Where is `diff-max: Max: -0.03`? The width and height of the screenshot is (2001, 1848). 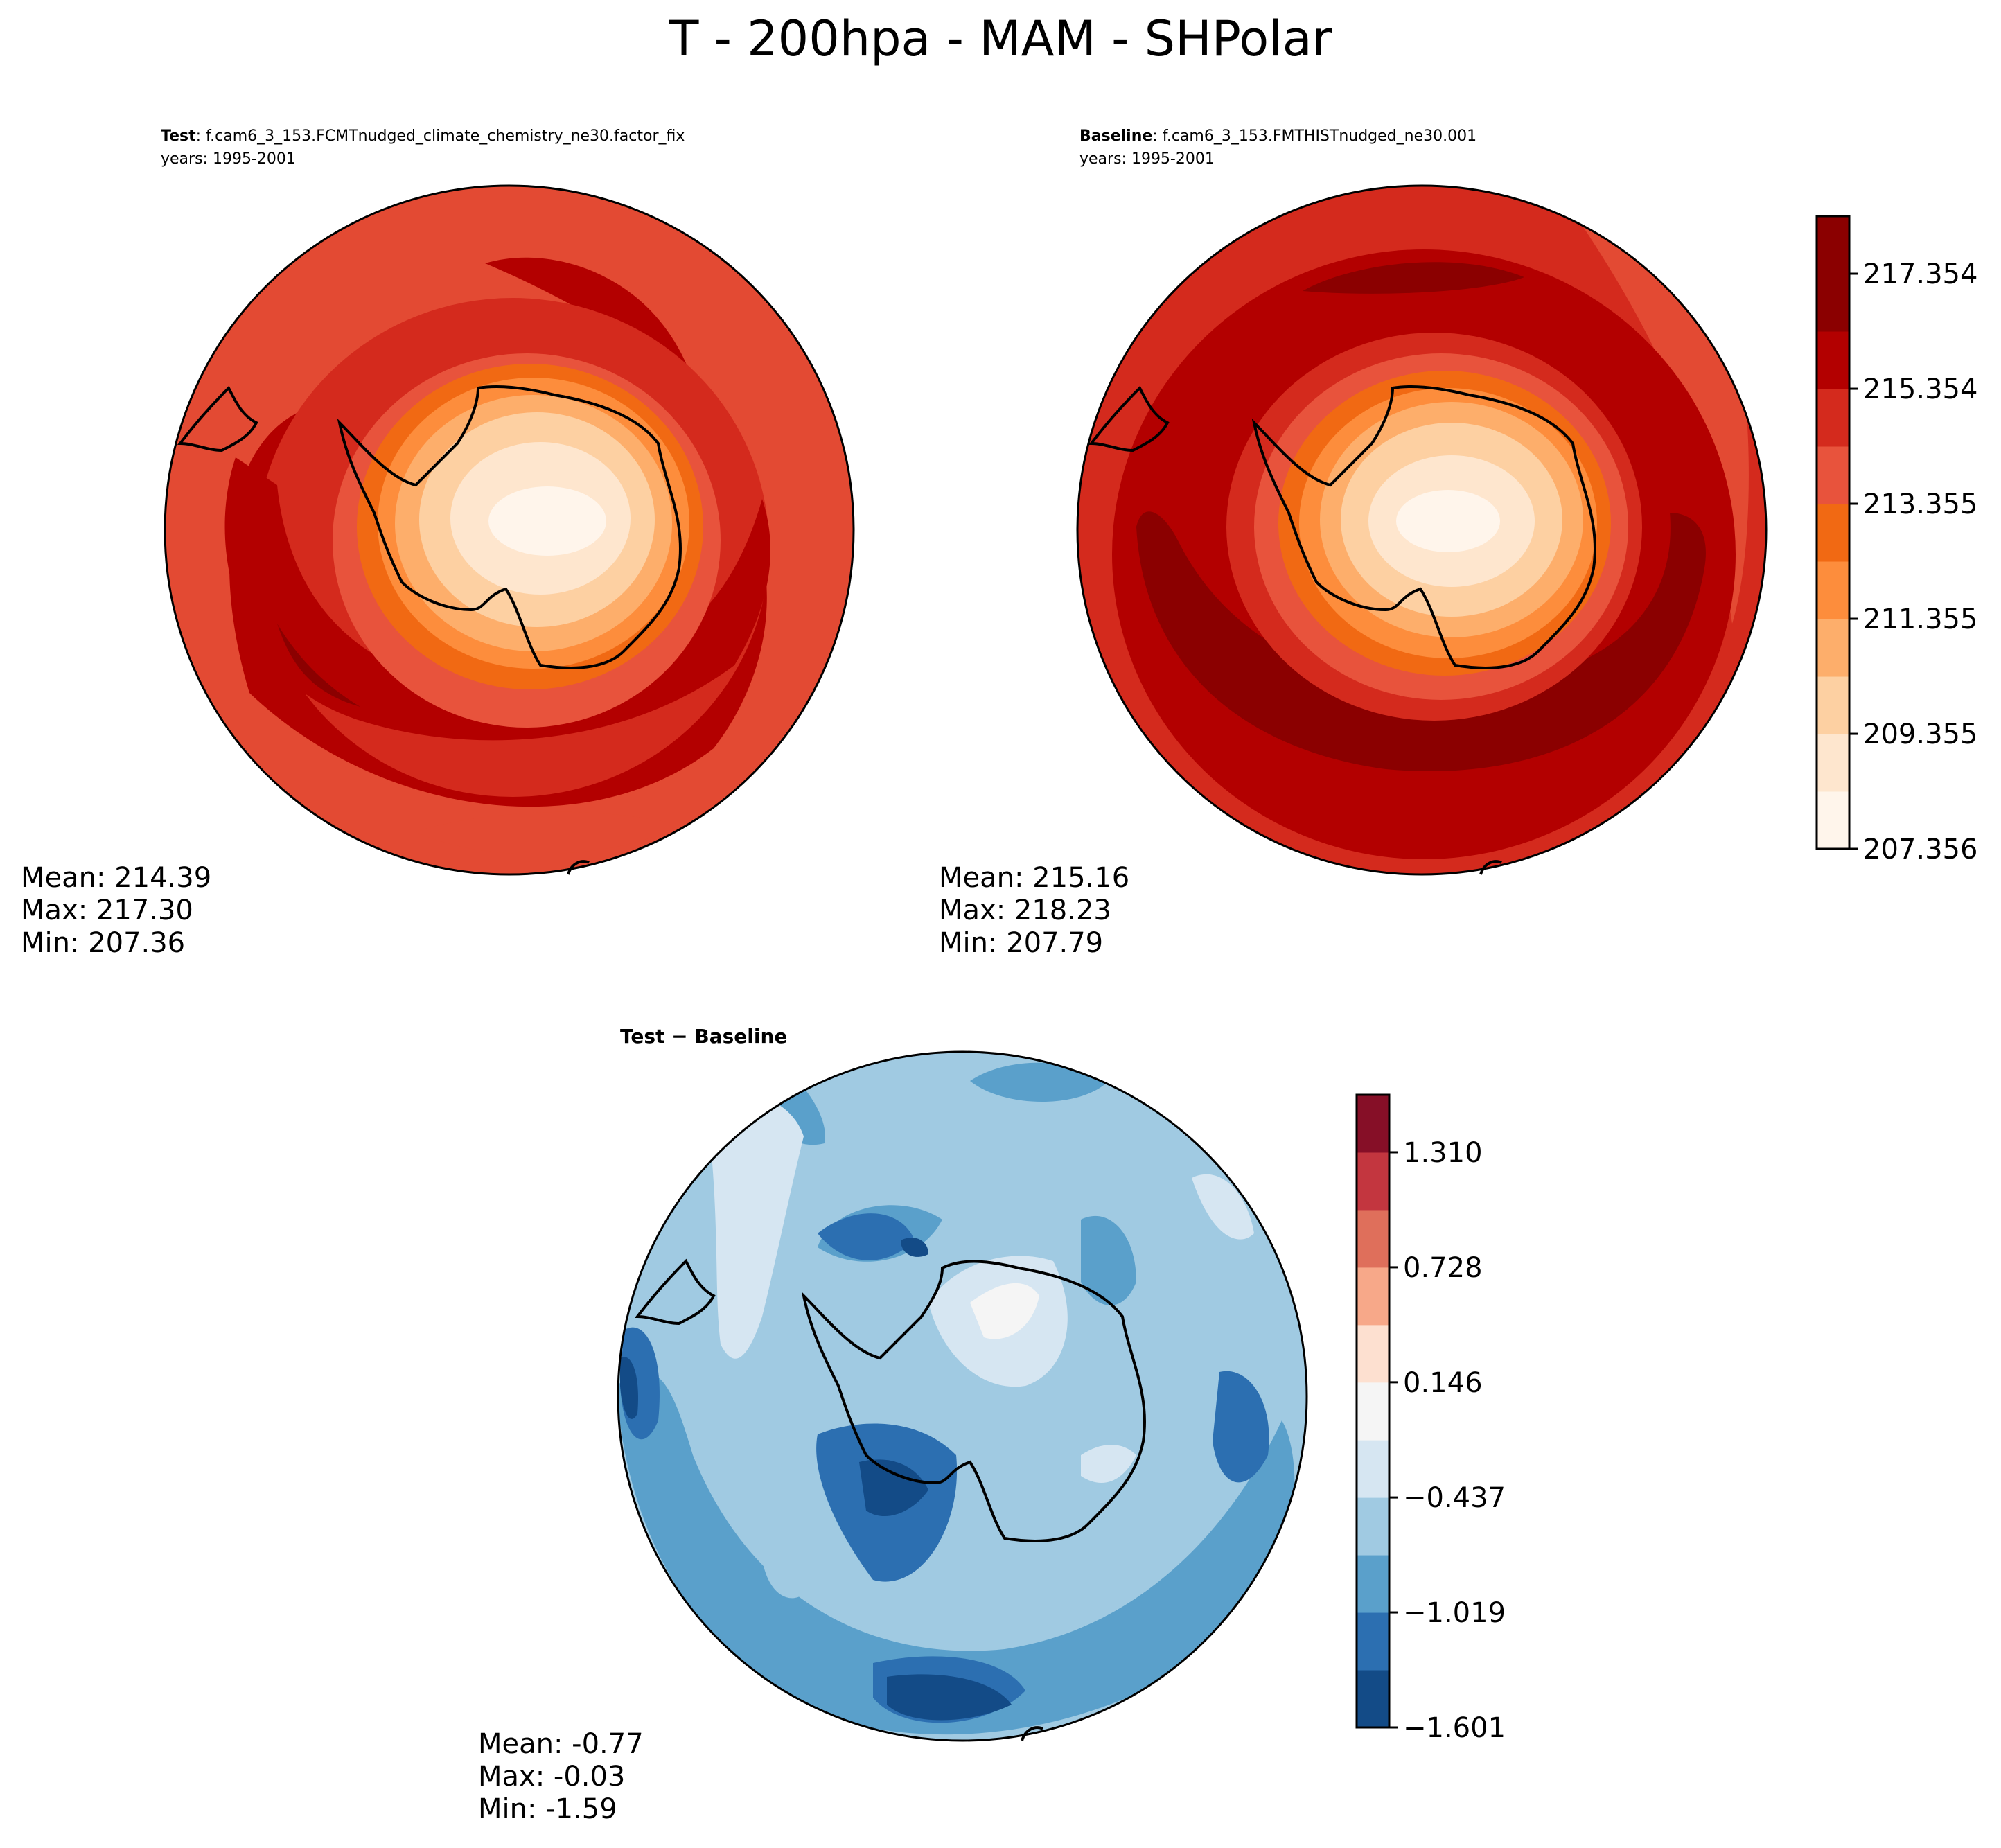 diff-max: Max: -0.03 is located at coordinates (551, 1777).